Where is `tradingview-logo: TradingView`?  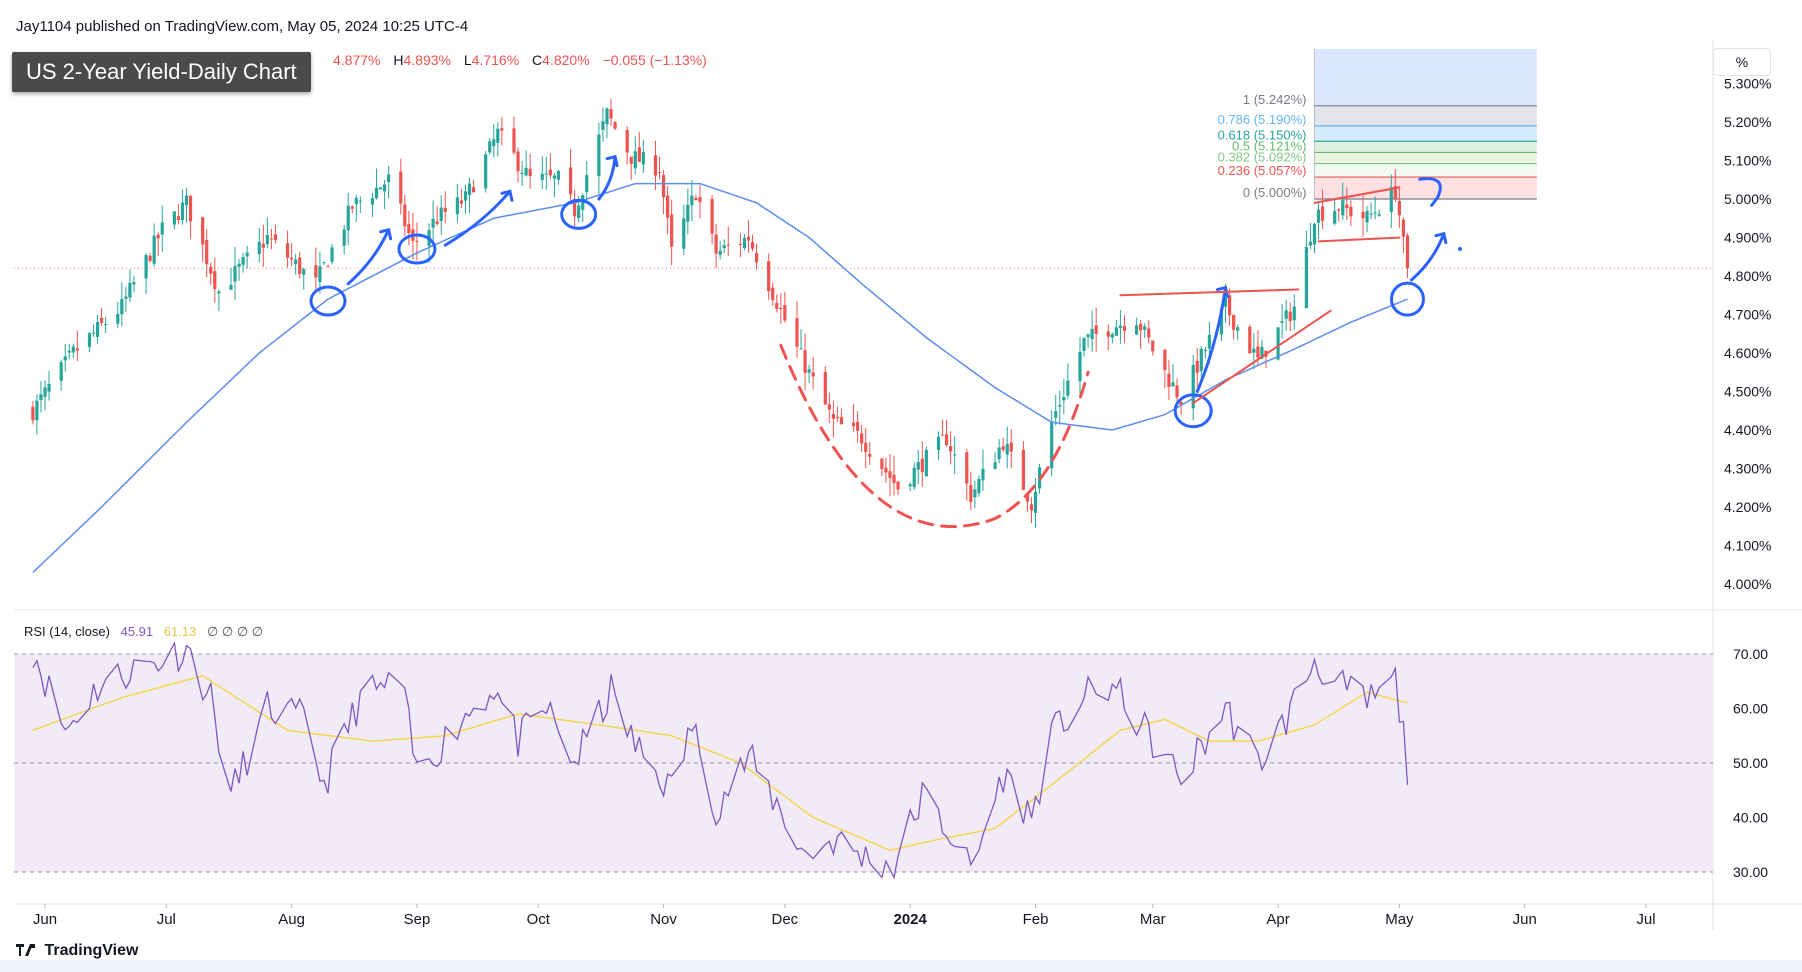 tradingview-logo: TradingView is located at coordinates (77, 951).